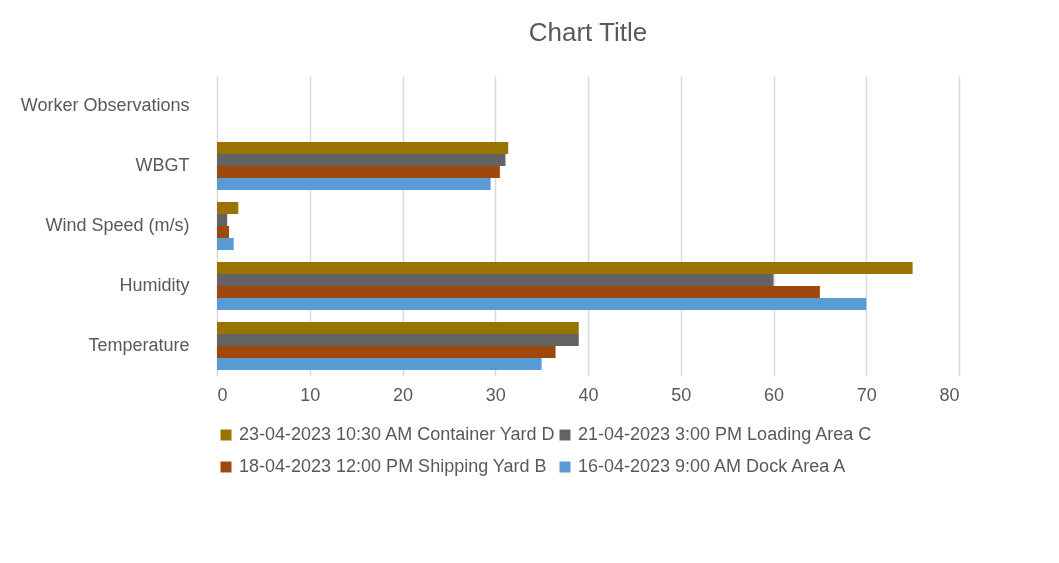 Image resolution: width=1059 pixels, height=563 pixels. I want to click on y-tick-label: WBGT, so click(162, 165).